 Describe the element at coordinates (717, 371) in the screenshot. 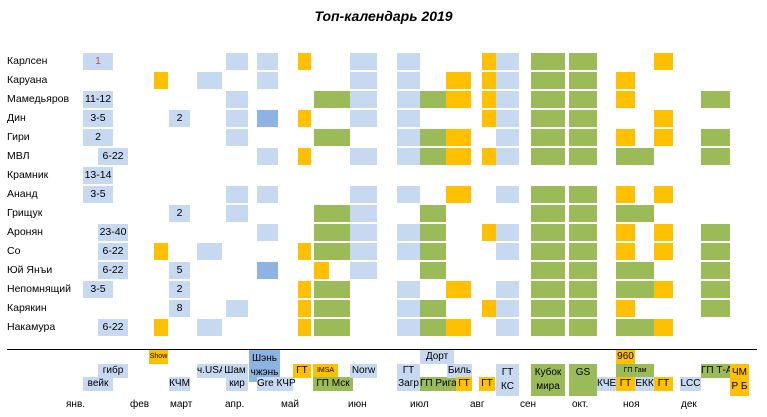

I see `tournament-label: ГП Т-А` at that location.